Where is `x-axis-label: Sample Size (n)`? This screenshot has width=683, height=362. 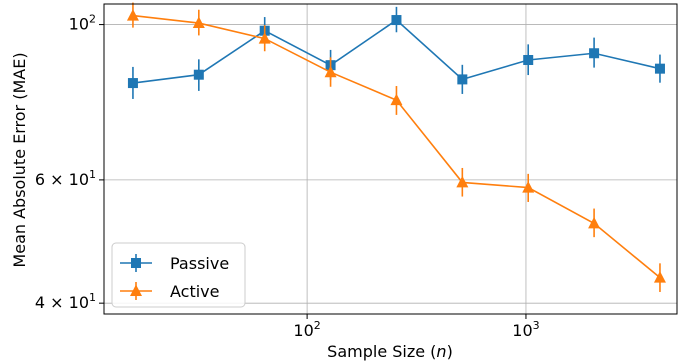
x-axis-label: Sample Size (n) is located at coordinates (390, 351).